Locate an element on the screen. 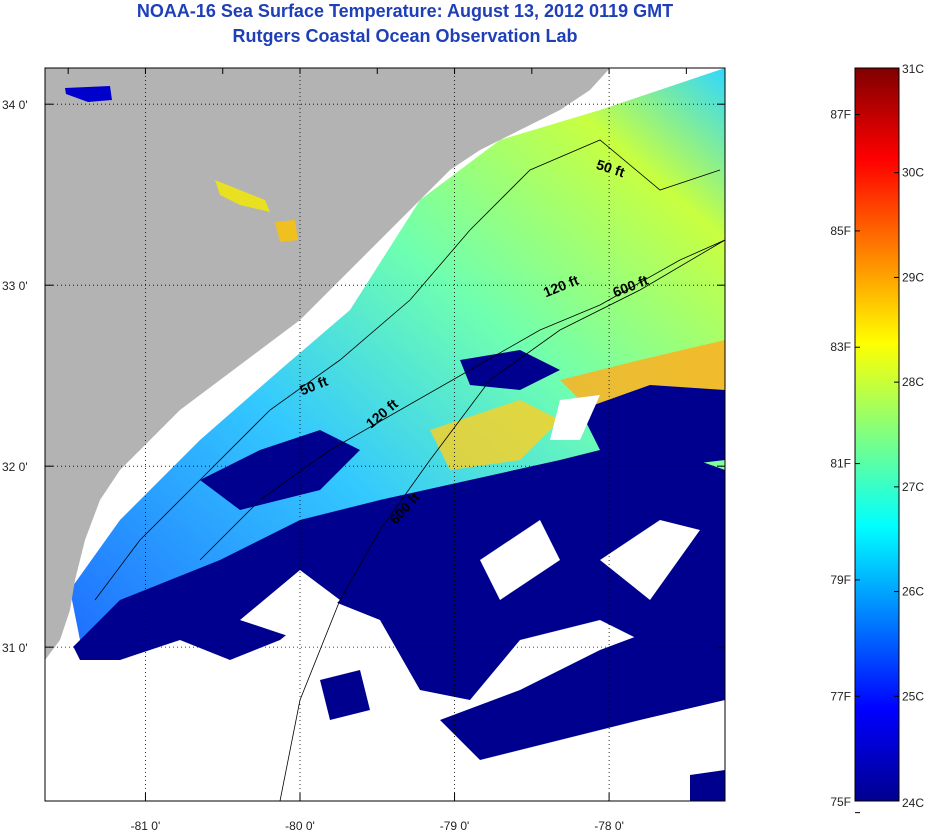  map-subtitle: Rutgers Coastal Ocean Observation Lab is located at coordinates (405, 36).